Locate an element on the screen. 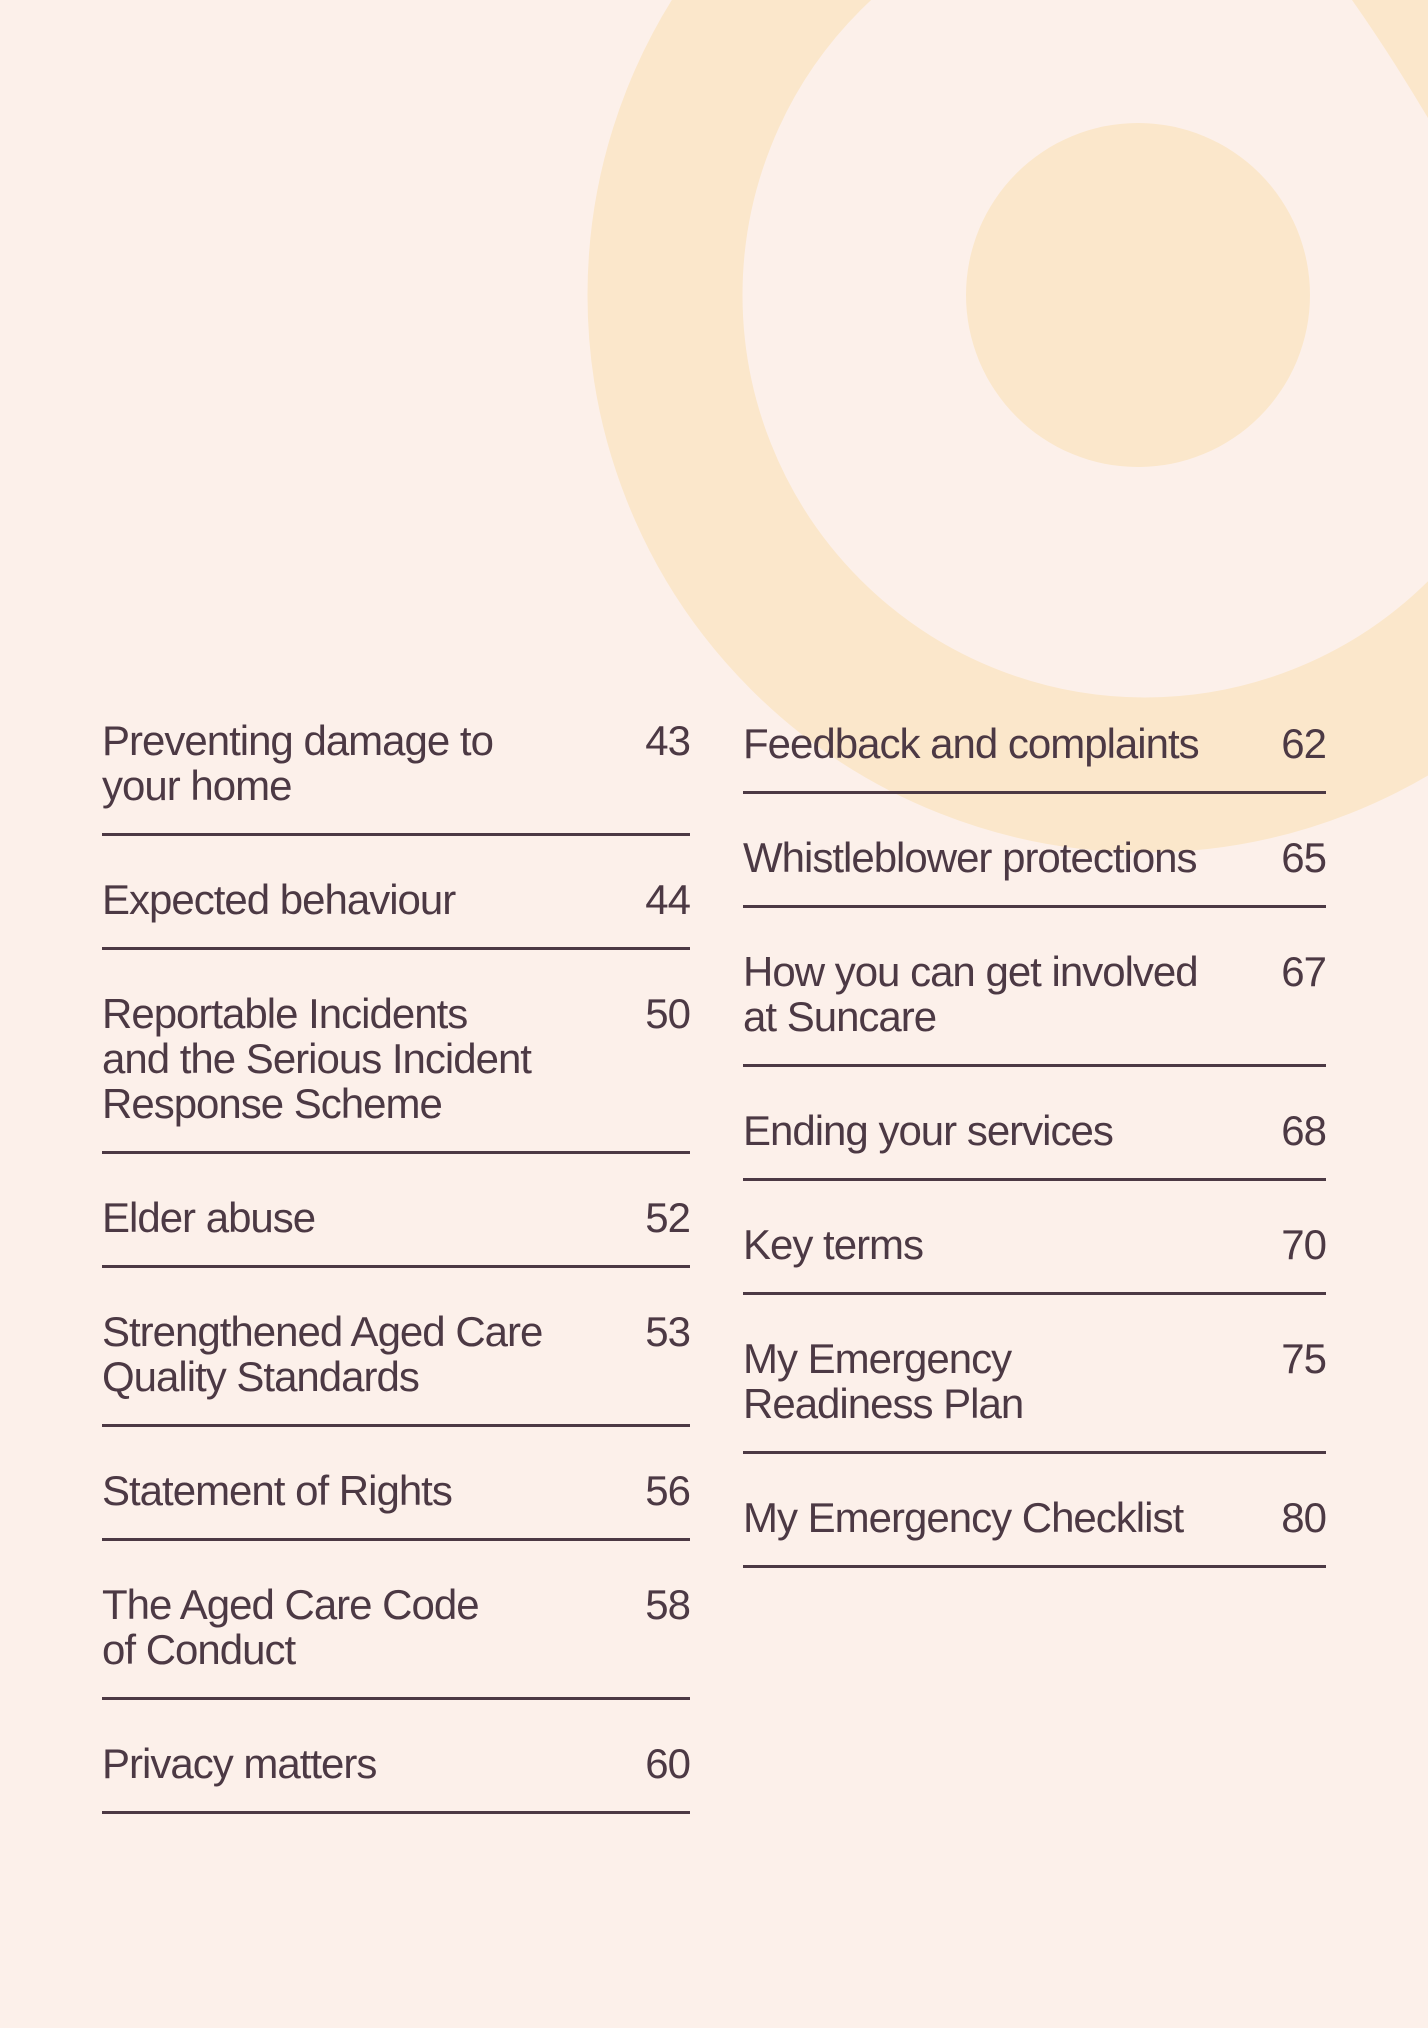 Image resolution: width=1428 pixels, height=2028 pixels. toc-entry-title: Elder abuse is located at coordinates (363, 1217).